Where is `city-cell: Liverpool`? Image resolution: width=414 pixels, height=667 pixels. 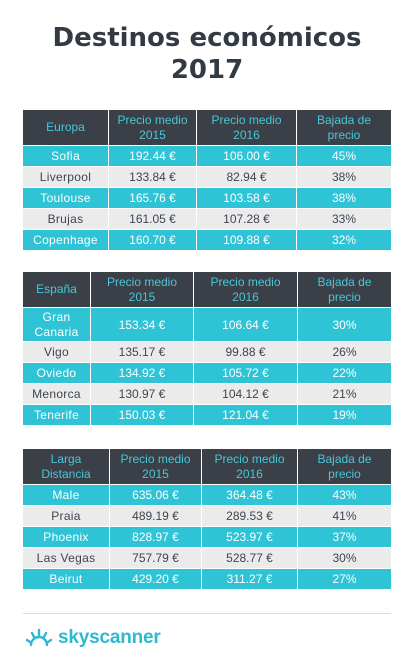 city-cell: Liverpool is located at coordinates (66, 177).